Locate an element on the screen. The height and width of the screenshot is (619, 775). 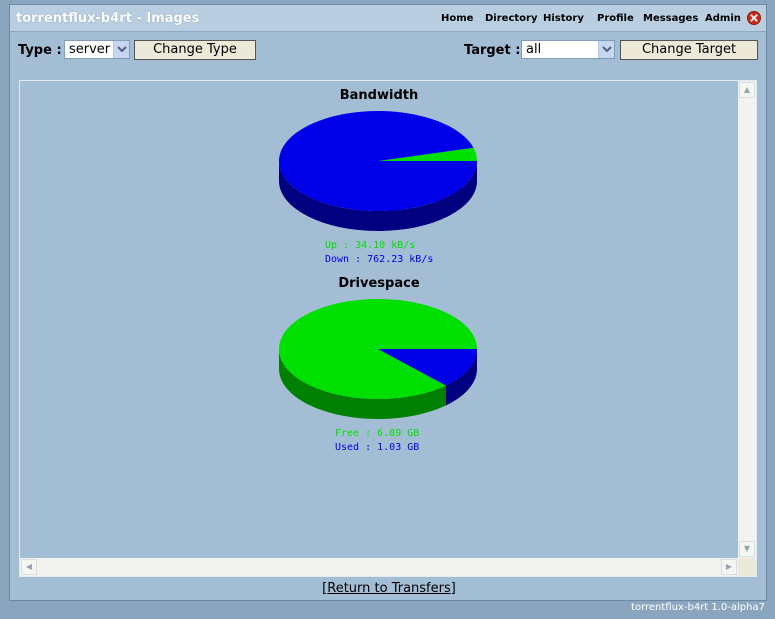
change-type-button: Change Type is located at coordinates (195, 50).